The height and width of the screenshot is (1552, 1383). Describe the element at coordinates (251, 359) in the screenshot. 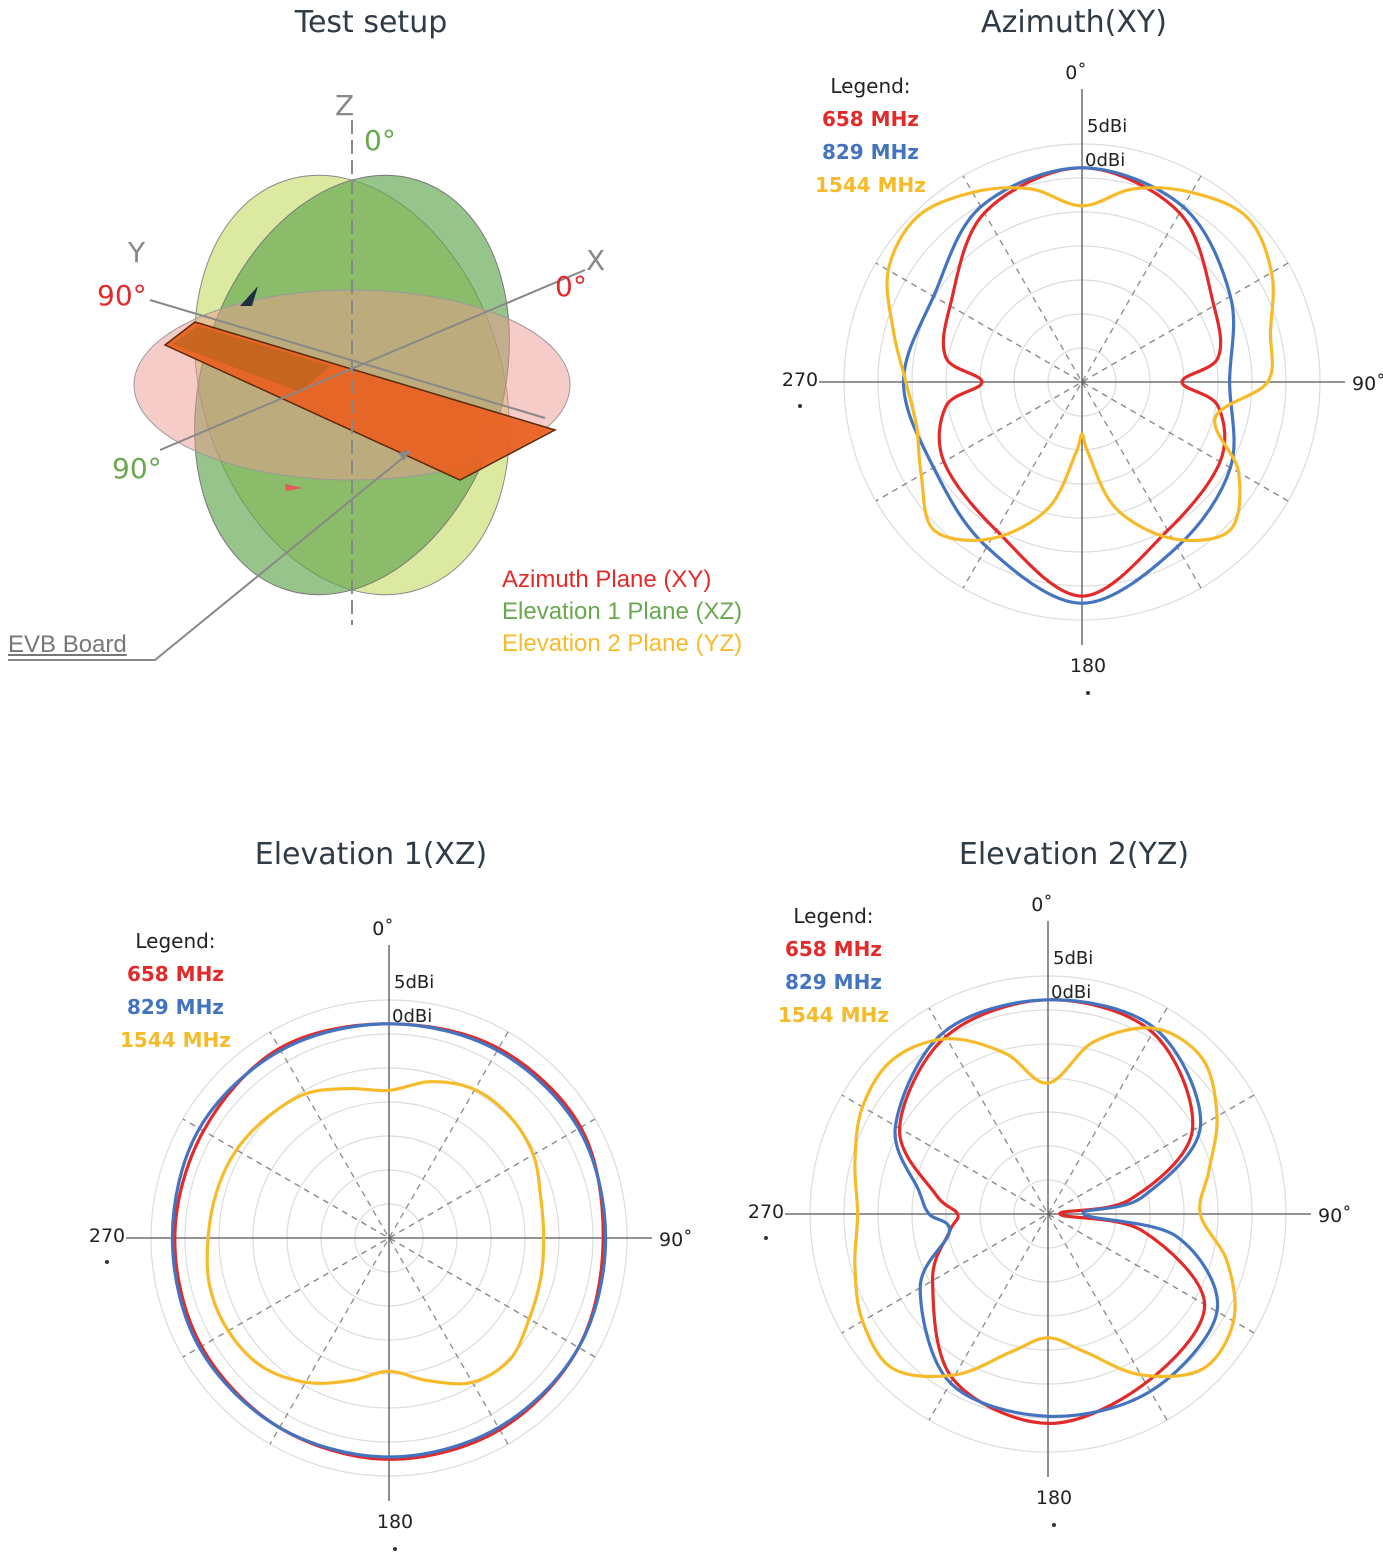

I see `evb-board-dark` at that location.